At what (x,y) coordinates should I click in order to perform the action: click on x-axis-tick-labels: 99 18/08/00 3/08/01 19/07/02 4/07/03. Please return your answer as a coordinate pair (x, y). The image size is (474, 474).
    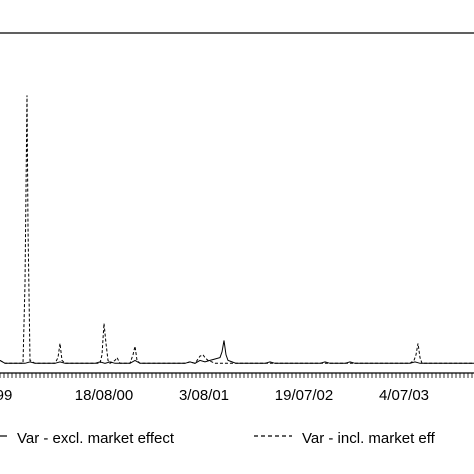
    Looking at the image, I should click on (214, 395).